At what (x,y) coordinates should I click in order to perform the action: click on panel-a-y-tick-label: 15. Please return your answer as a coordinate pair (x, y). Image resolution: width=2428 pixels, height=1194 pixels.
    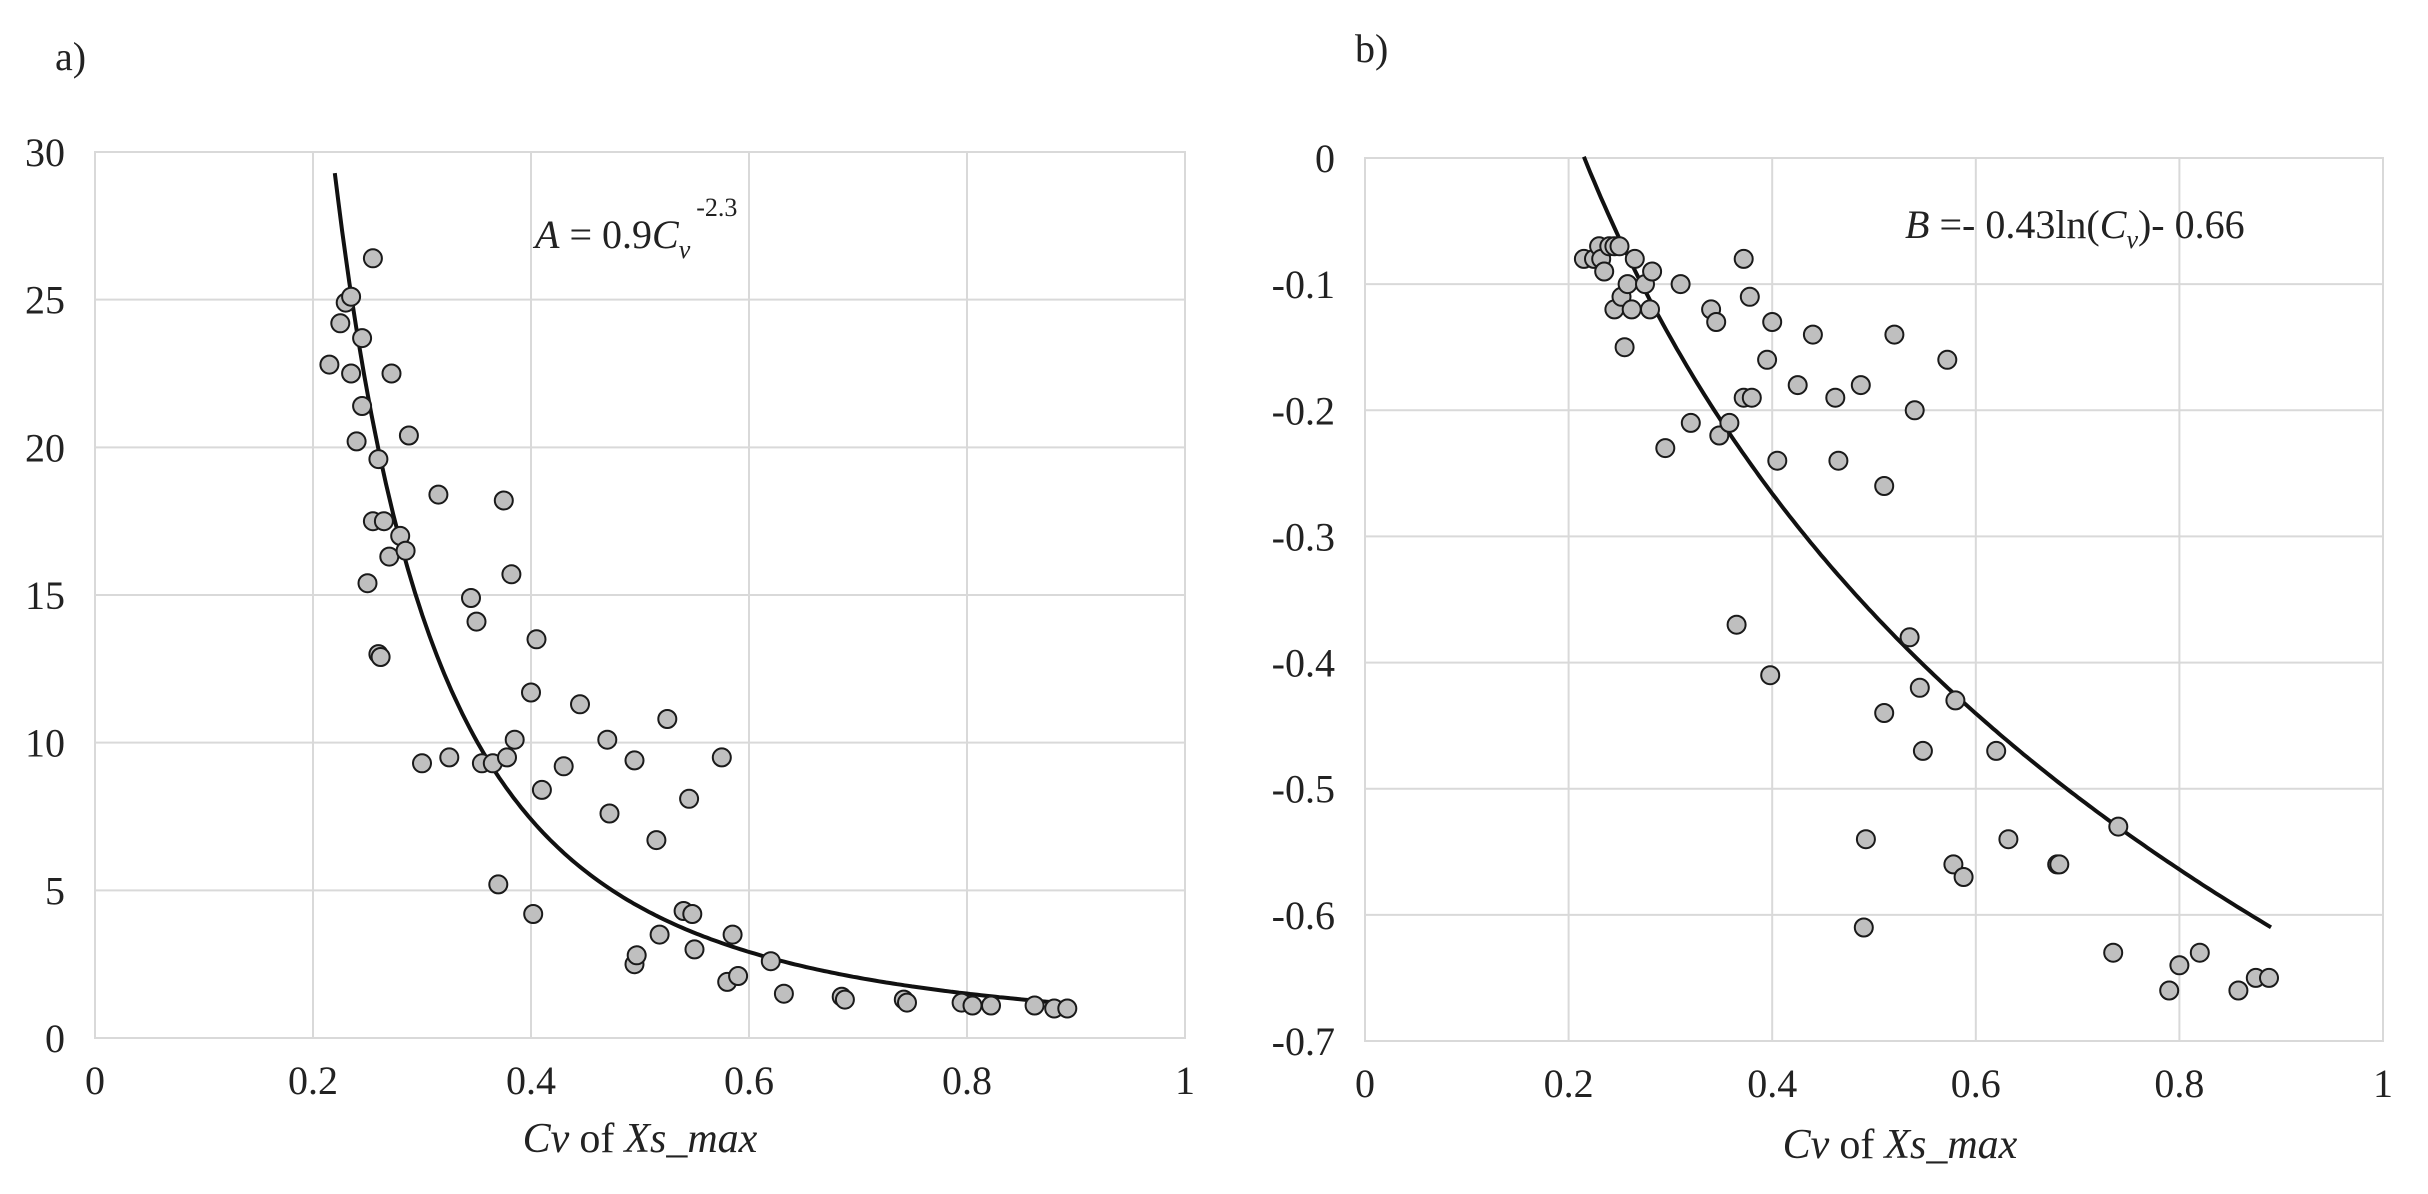
    Looking at the image, I should click on (45, 595).